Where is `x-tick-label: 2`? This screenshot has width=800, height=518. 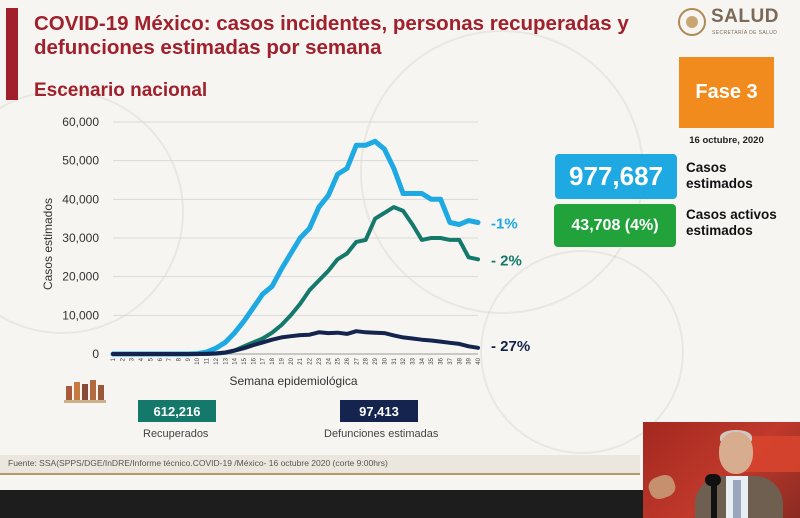
x-tick-label: 2 is located at coordinates (123, 359).